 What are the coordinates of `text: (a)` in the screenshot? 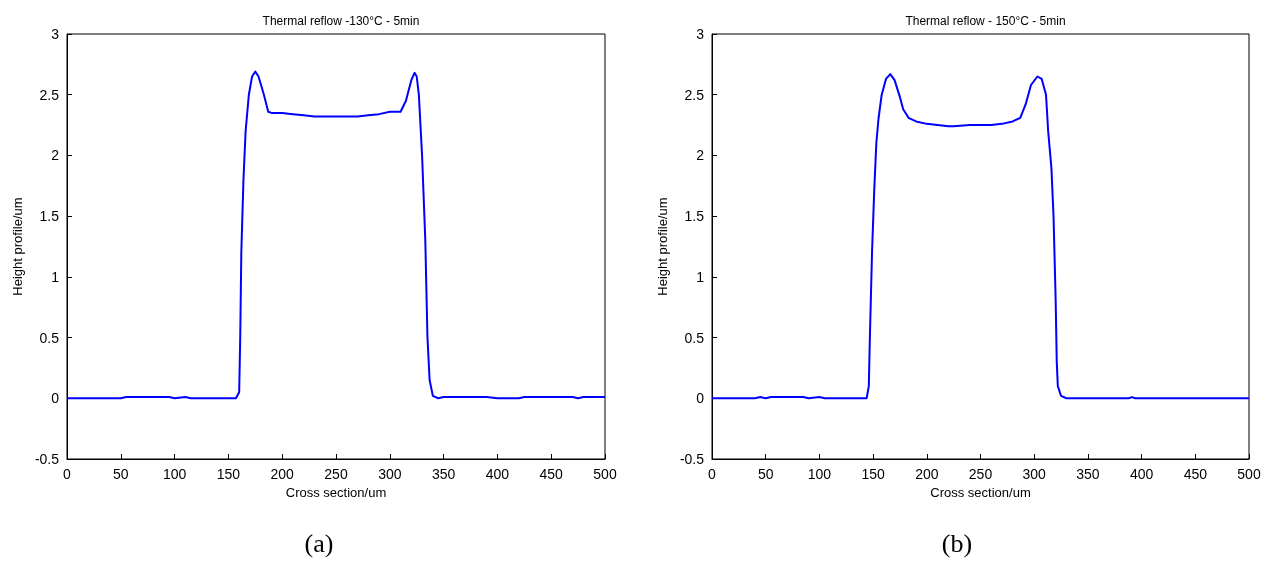 It's located at (319, 543).